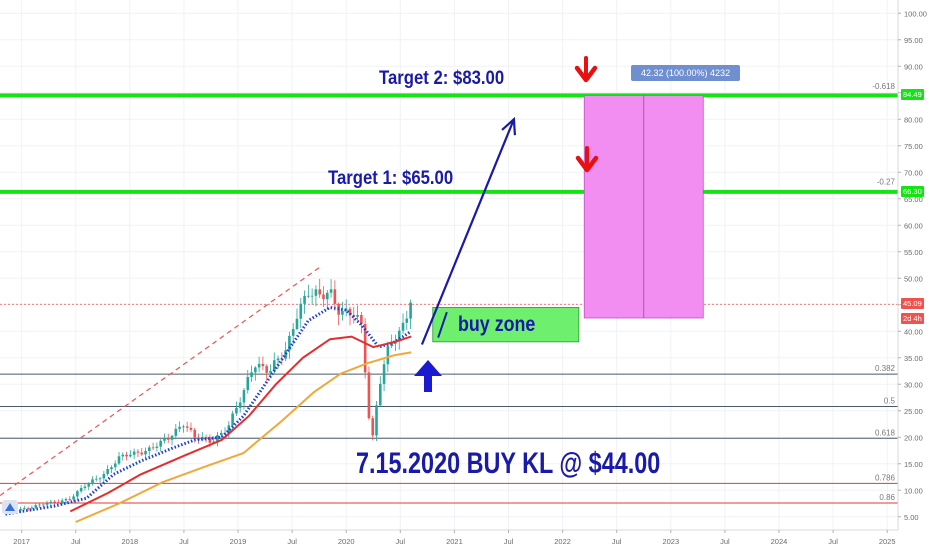  Describe the element at coordinates (883, 86) in the screenshot. I see `fib-upper-label: -0.618` at that location.